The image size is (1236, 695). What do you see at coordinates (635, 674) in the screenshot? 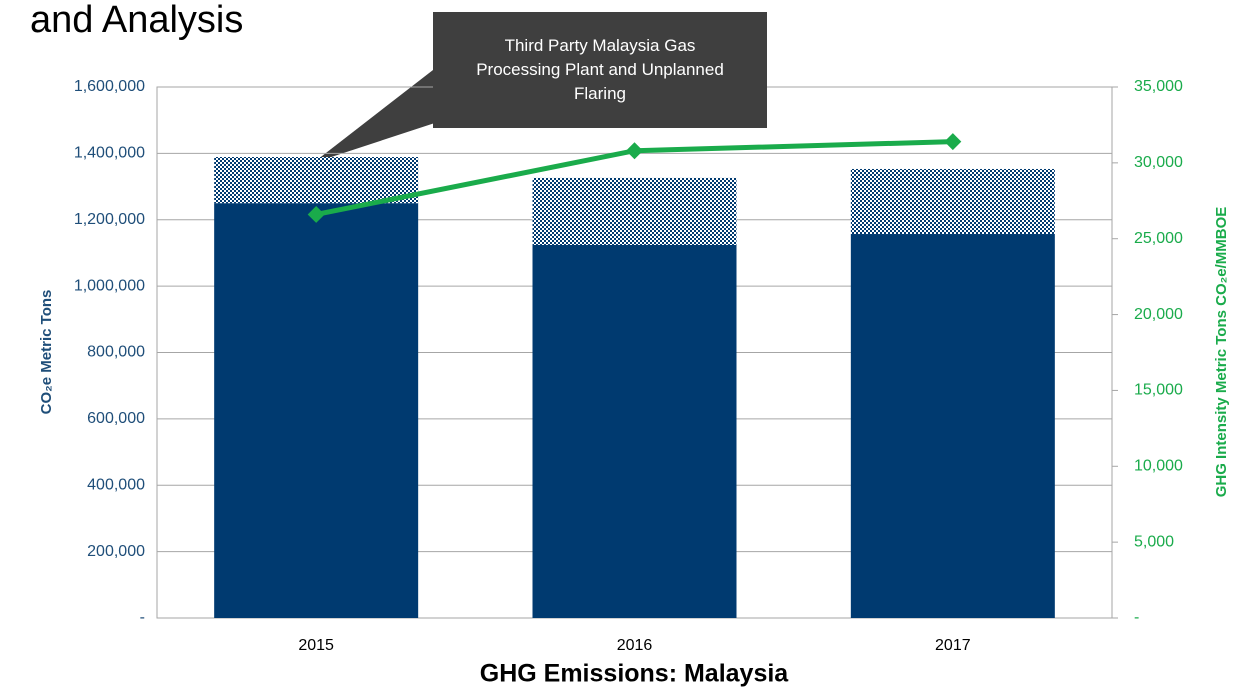
I see `chart-title: GHG Emissions: Malaysia` at bounding box center [635, 674].